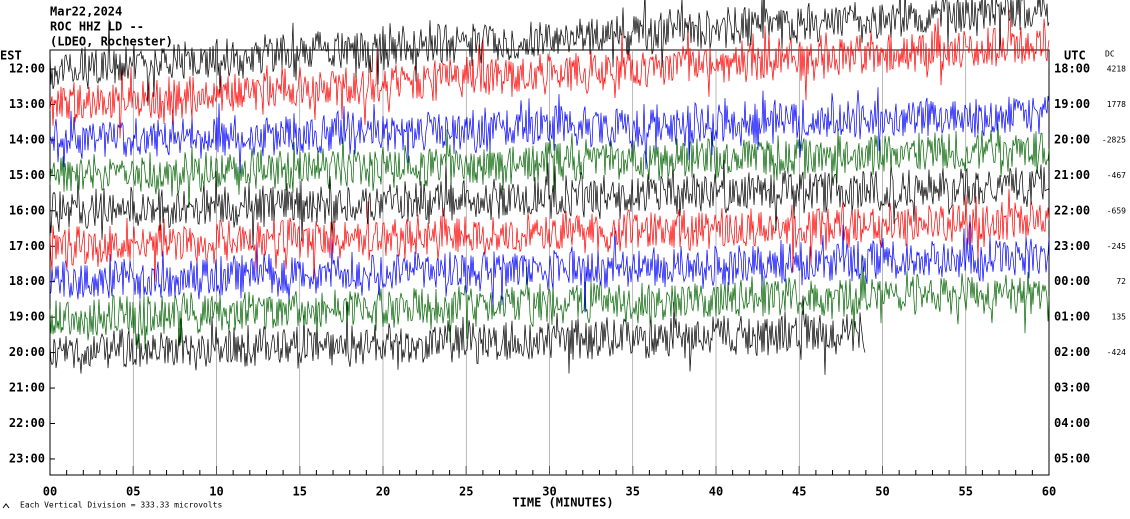 The image size is (1130, 519). Describe the element at coordinates (1072, 246) in the screenshot. I see `utc-label: 23:00` at that location.